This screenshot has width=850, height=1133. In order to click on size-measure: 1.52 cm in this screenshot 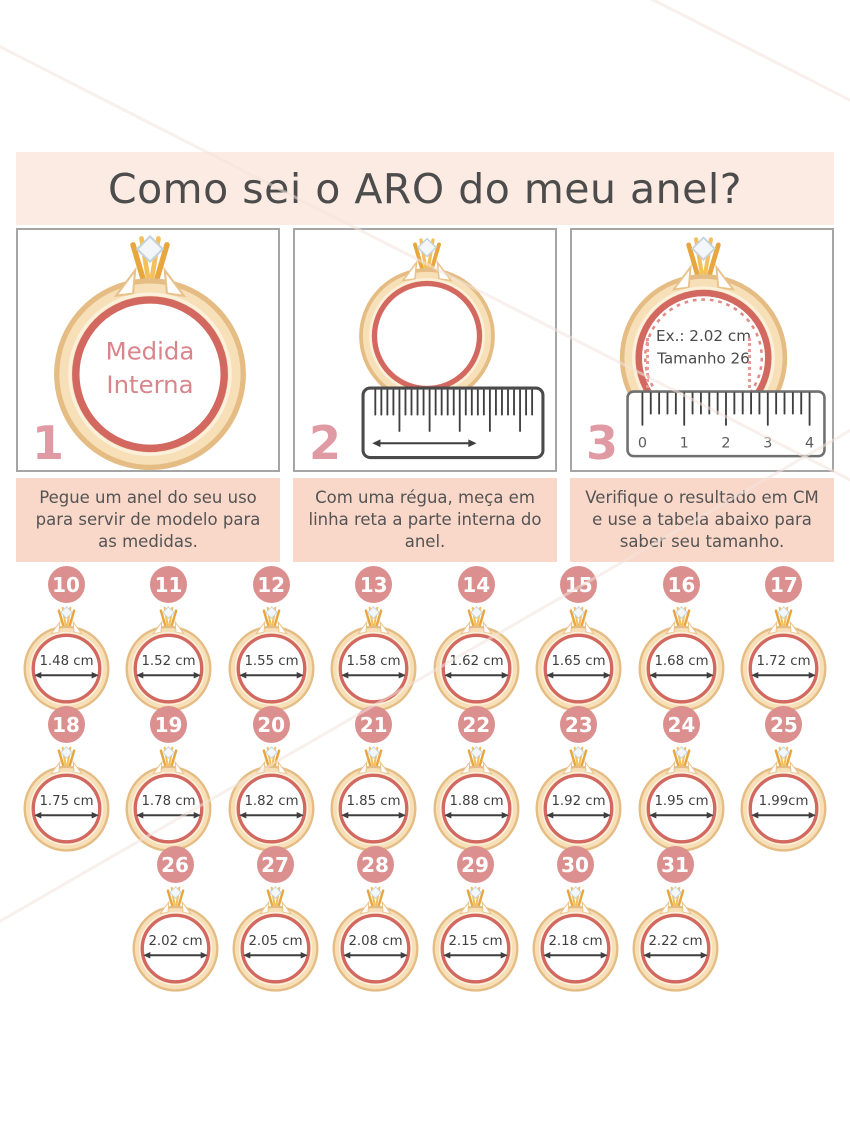, I will do `click(169, 661)`.